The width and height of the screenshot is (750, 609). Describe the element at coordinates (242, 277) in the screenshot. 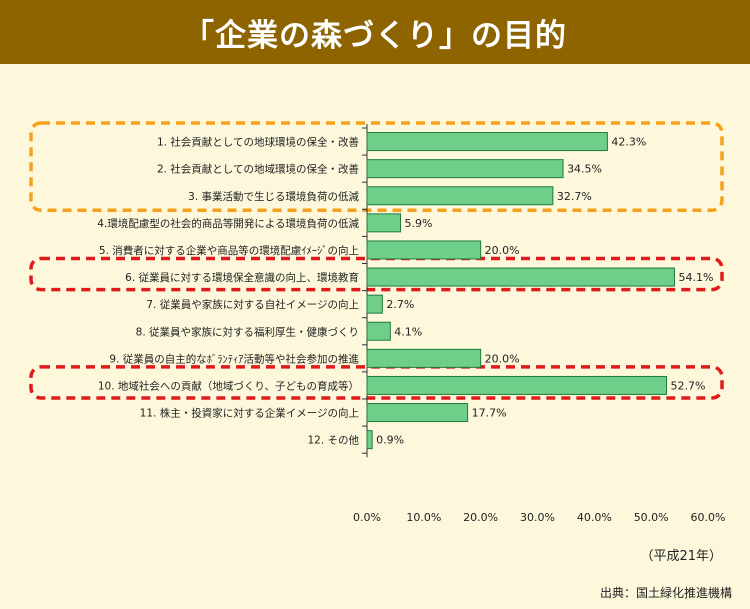

I see `category-label: 6. 従業員に対する環境保全意識の向上、環境教育` at that location.